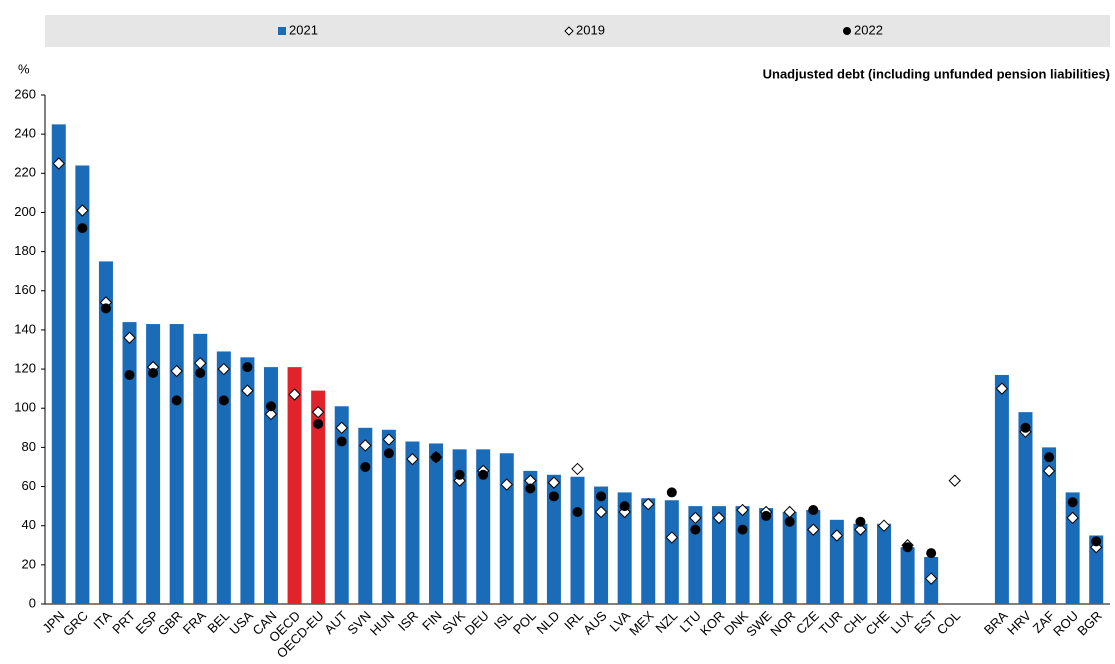 The image size is (1115, 664). What do you see at coordinates (25, 133) in the screenshot?
I see `y-tick-label: 240` at bounding box center [25, 133].